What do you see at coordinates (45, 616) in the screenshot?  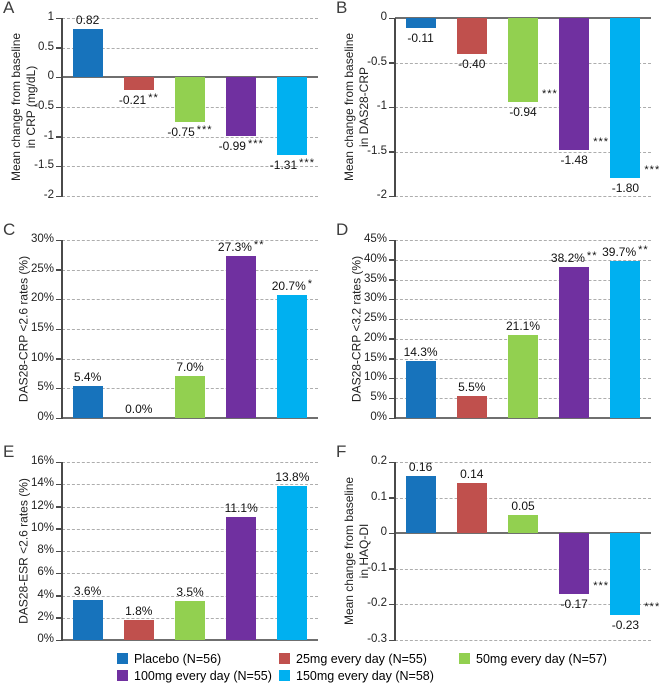 I see `y-tick-label: 2%` at bounding box center [45, 616].